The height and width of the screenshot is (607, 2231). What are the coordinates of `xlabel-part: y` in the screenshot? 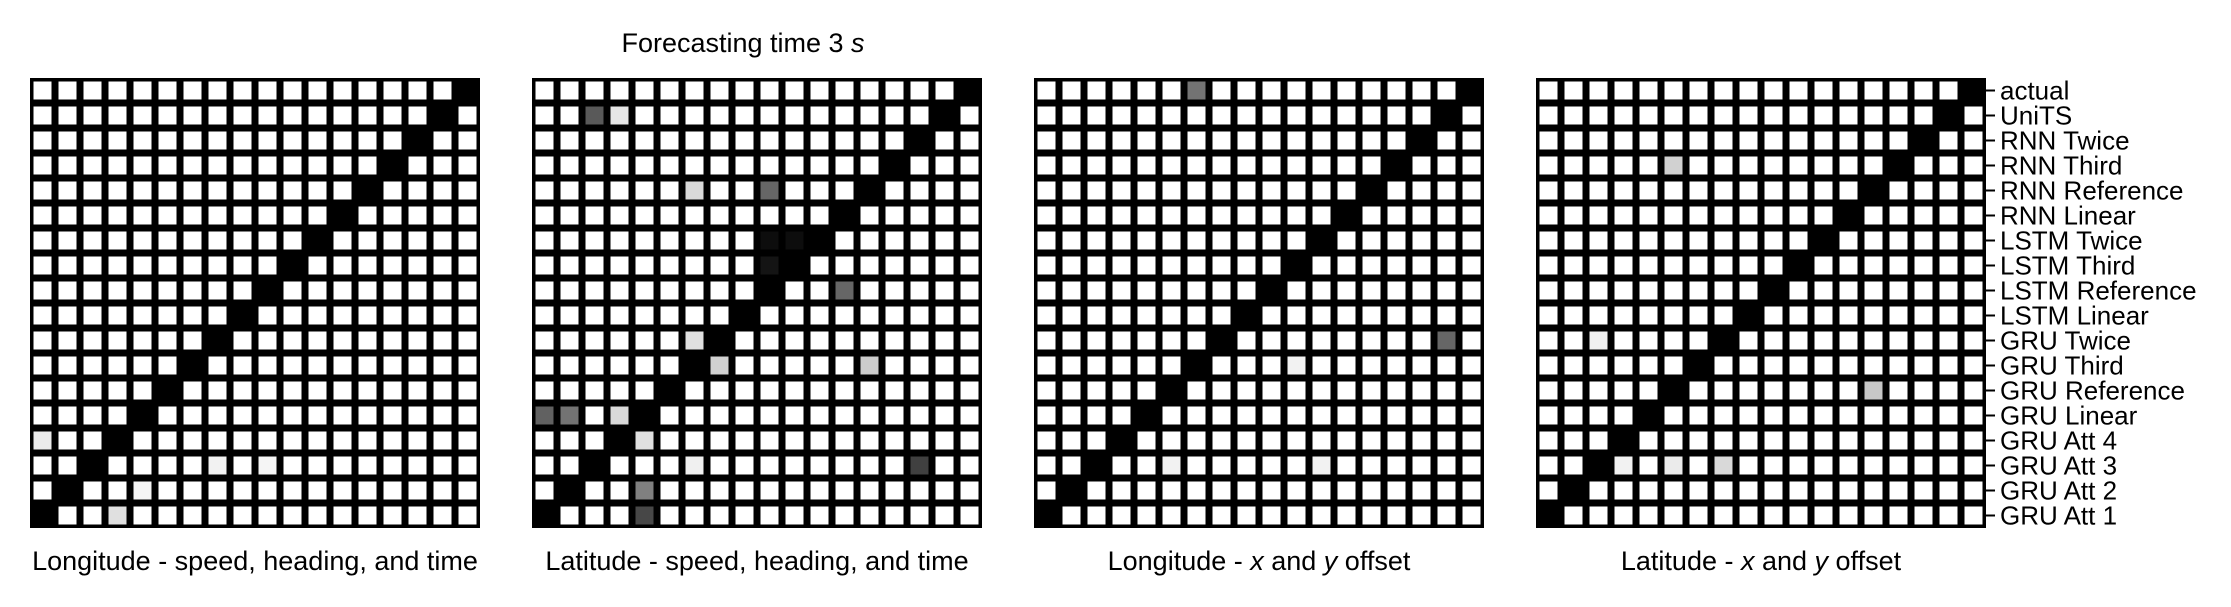 It's located at (1821, 561).